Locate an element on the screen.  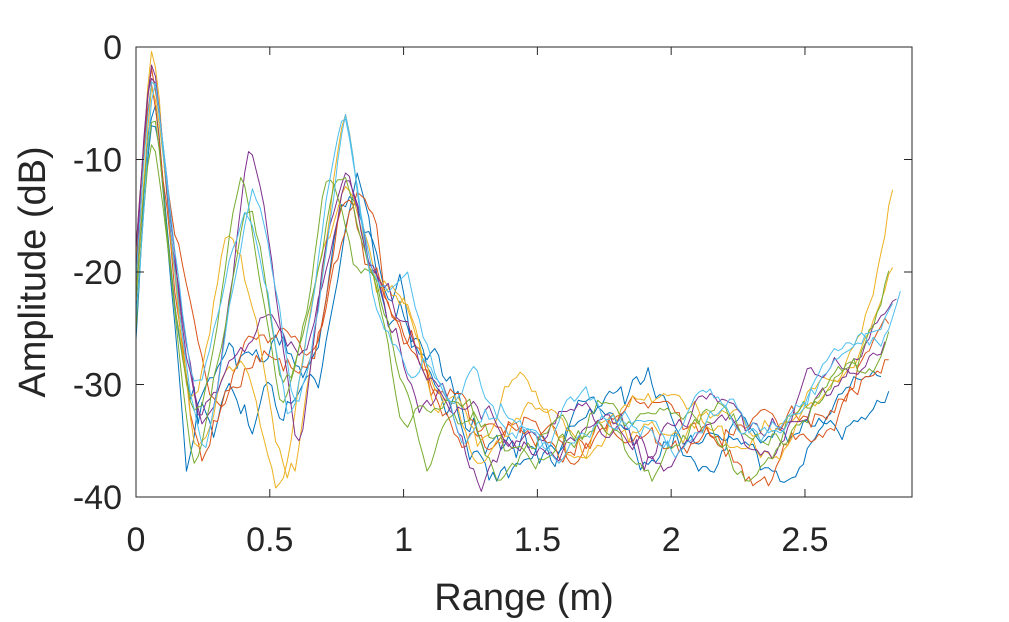
x-tick-label: 1.5 is located at coordinates (537, 540).